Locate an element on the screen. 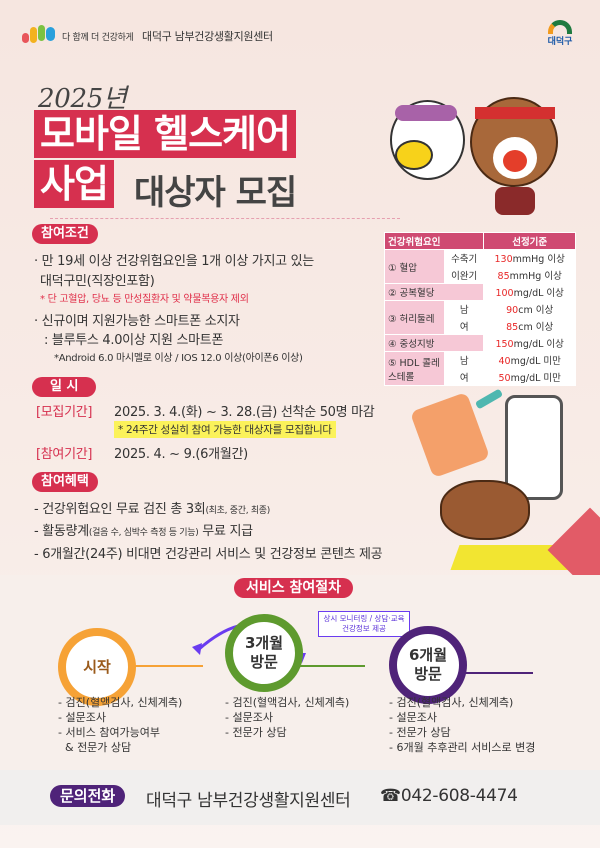  daedeok-logo: 대덕구 is located at coordinates (560, 40).